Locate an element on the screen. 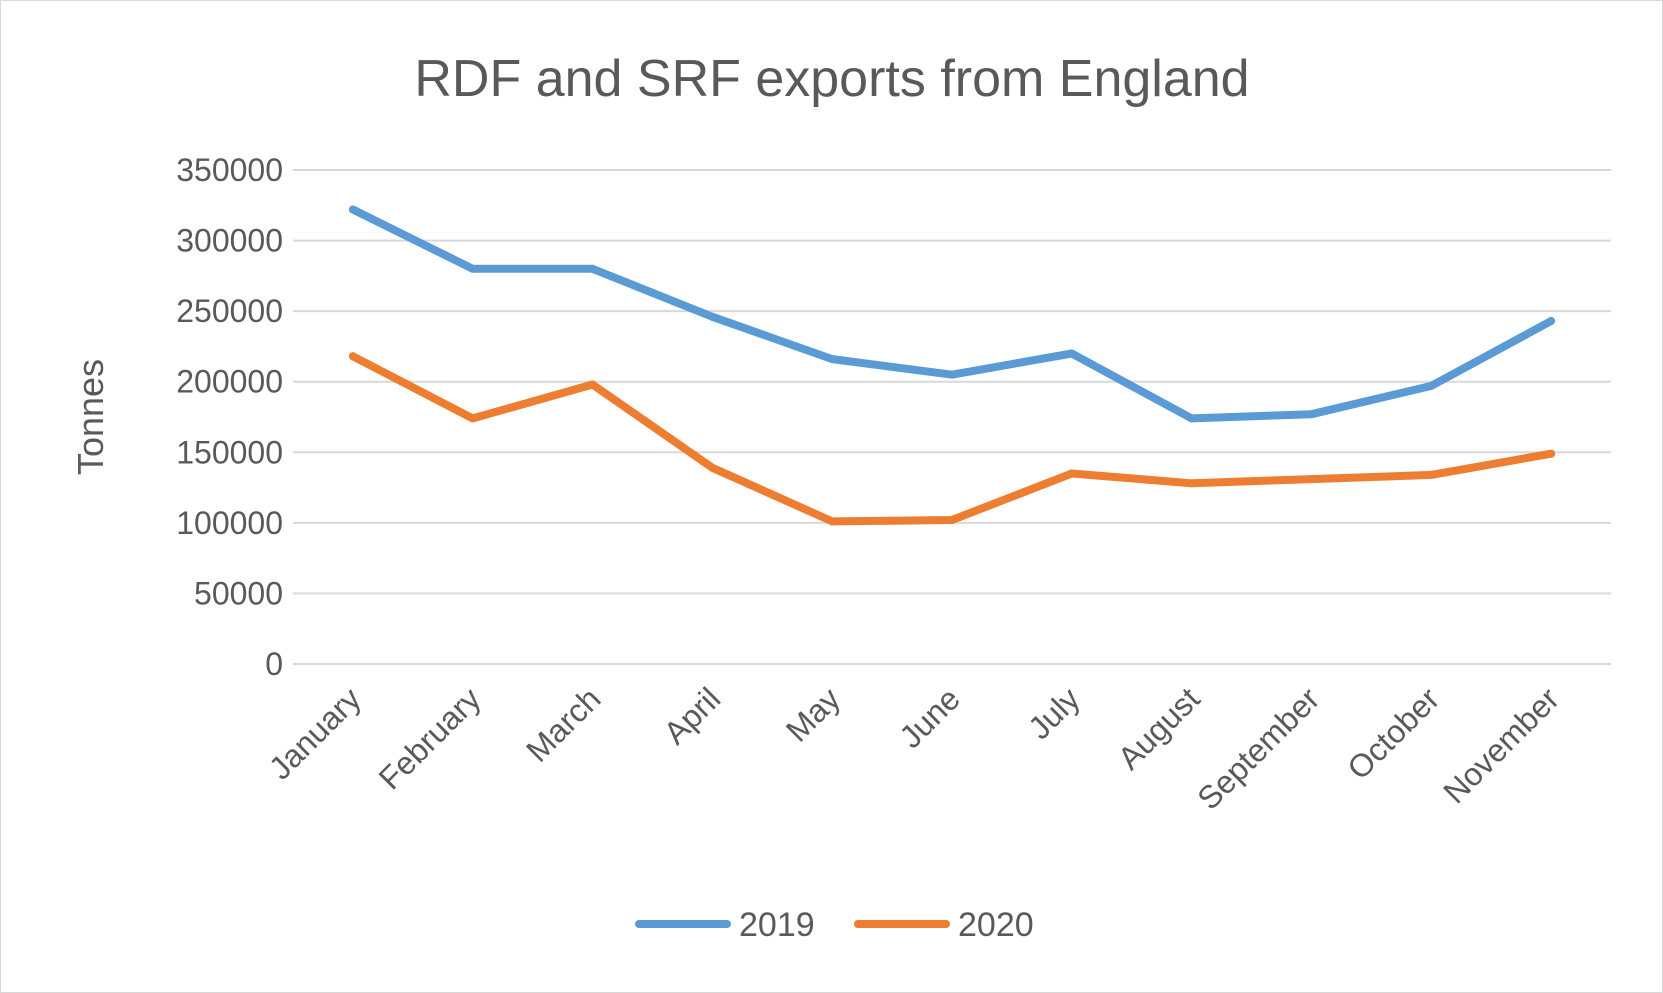 The image size is (1663, 993). x-tick-label: January is located at coordinates (315, 733).